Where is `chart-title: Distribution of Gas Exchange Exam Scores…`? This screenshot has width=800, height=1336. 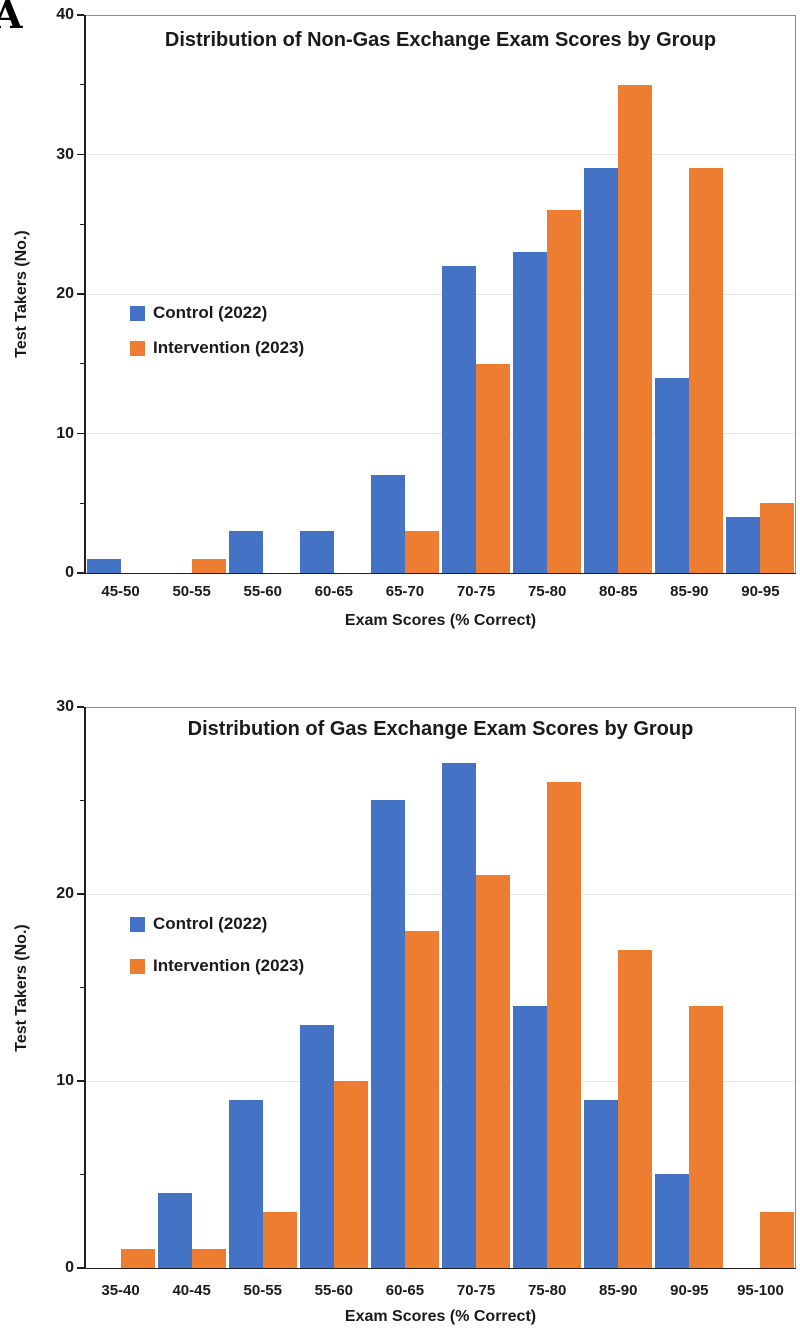
chart-title: Distribution of Gas Exchange Exam Scores… is located at coordinates (440, 729).